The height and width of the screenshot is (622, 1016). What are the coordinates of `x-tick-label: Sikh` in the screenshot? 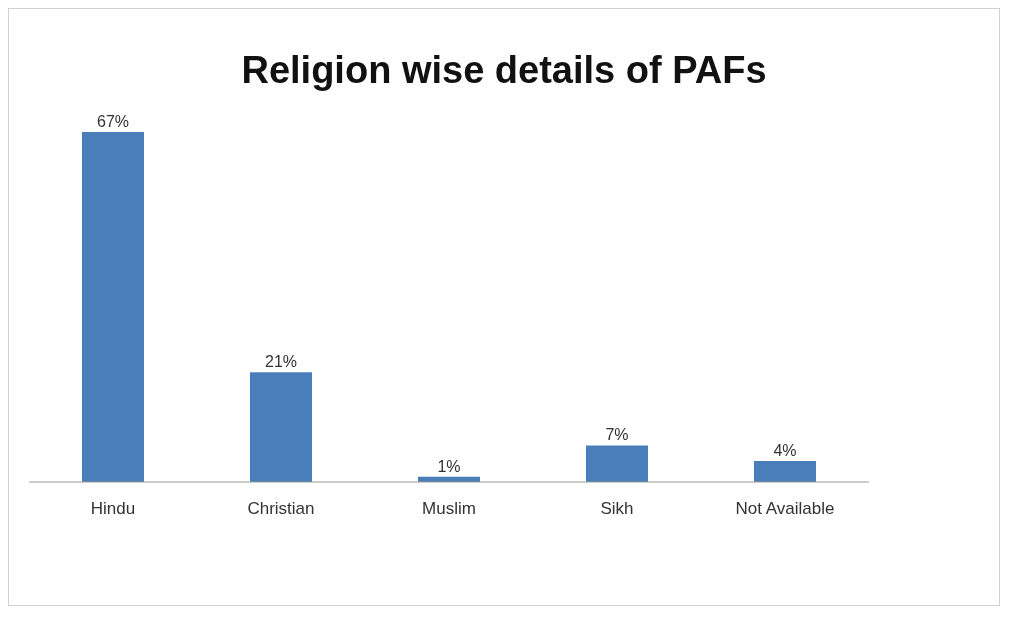 It's located at (617, 509).